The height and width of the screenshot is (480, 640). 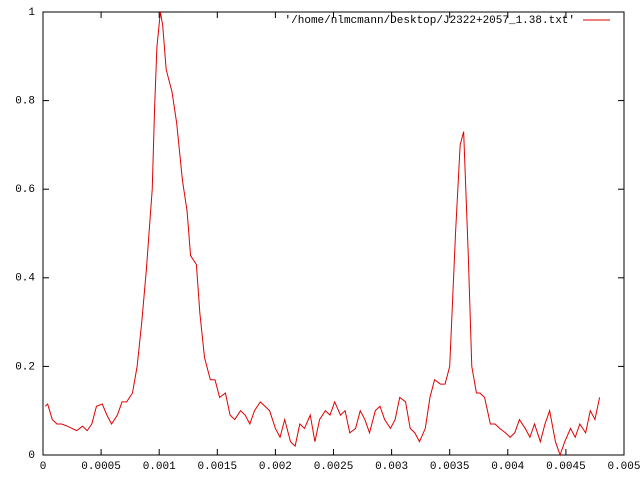 What do you see at coordinates (391, 467) in the screenshot?
I see `x-tick-label: 0.003` at bounding box center [391, 467].